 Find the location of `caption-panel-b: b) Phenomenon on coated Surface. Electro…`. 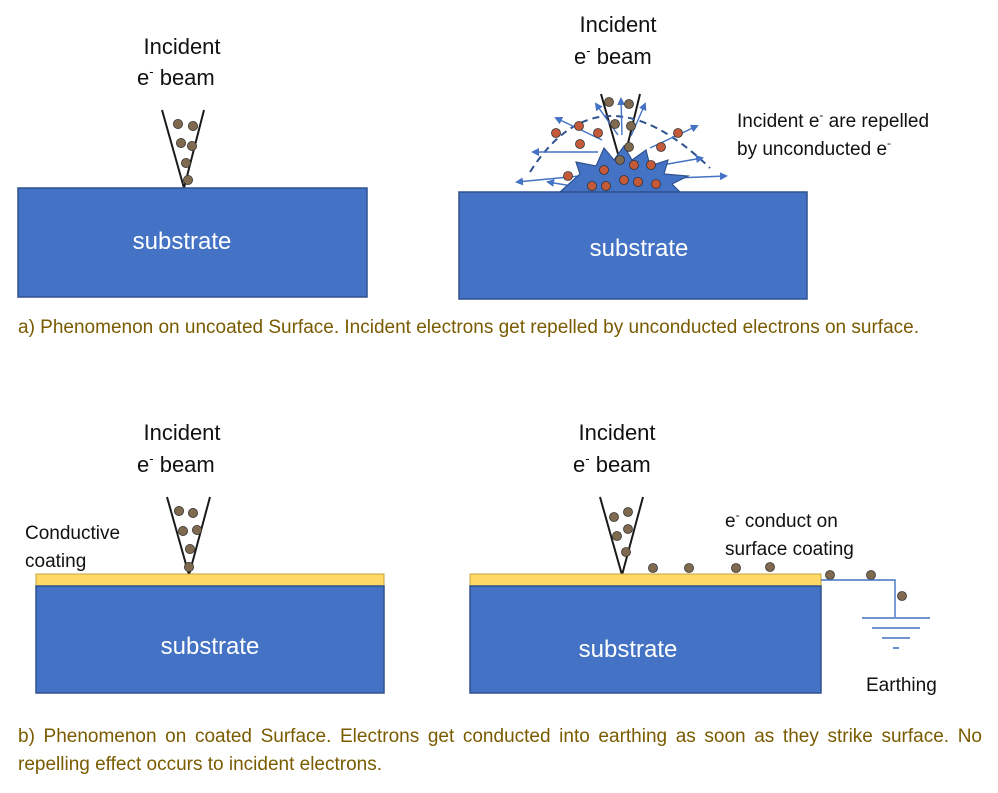

caption-panel-b: b) Phenomenon on coated Surface. Electro… is located at coordinates (500, 750).